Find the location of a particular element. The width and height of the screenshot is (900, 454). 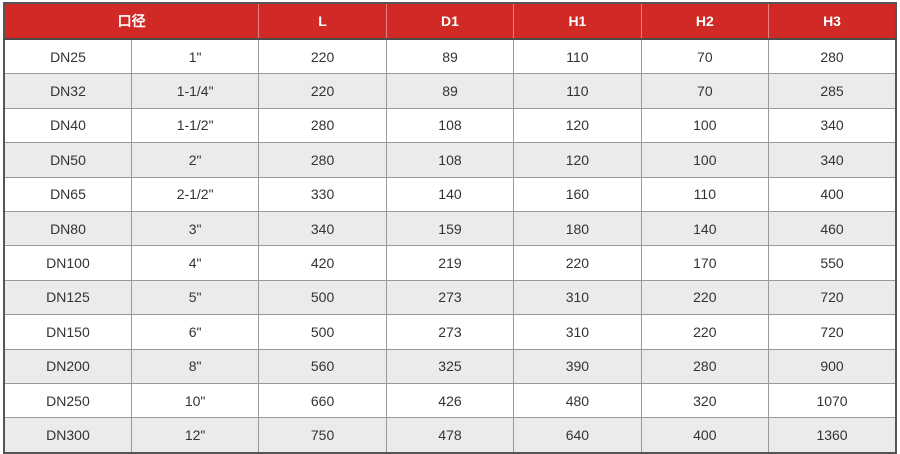

cell-h2: 140 is located at coordinates (705, 228).